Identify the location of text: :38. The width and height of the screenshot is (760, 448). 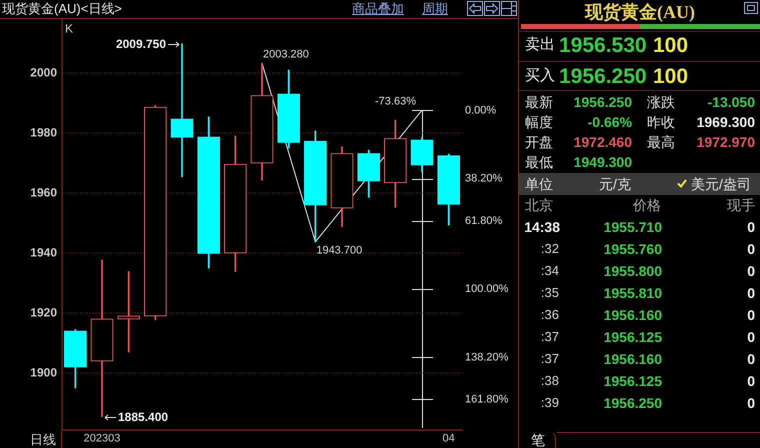
(549, 381).